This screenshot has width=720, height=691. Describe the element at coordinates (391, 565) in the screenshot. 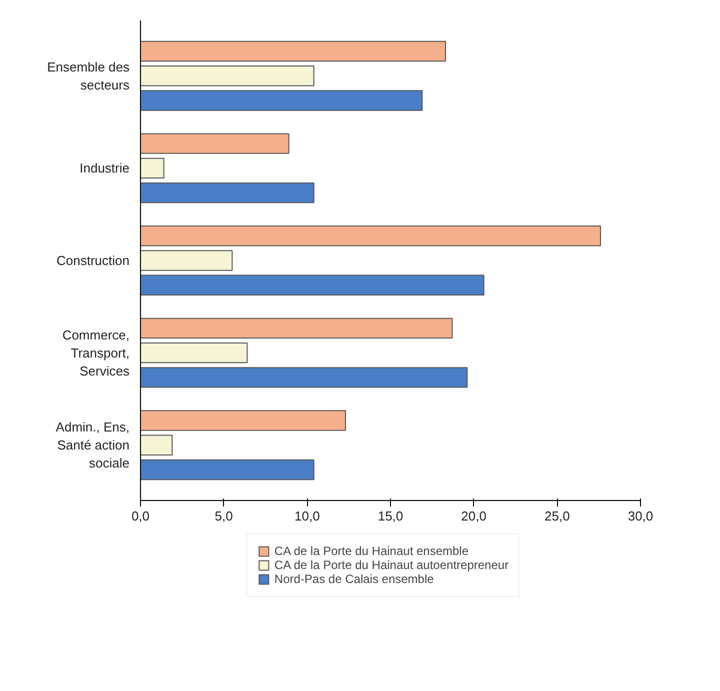

I see `legend-label: CA de la Porte du Hainaut autoentrepreneur` at that location.